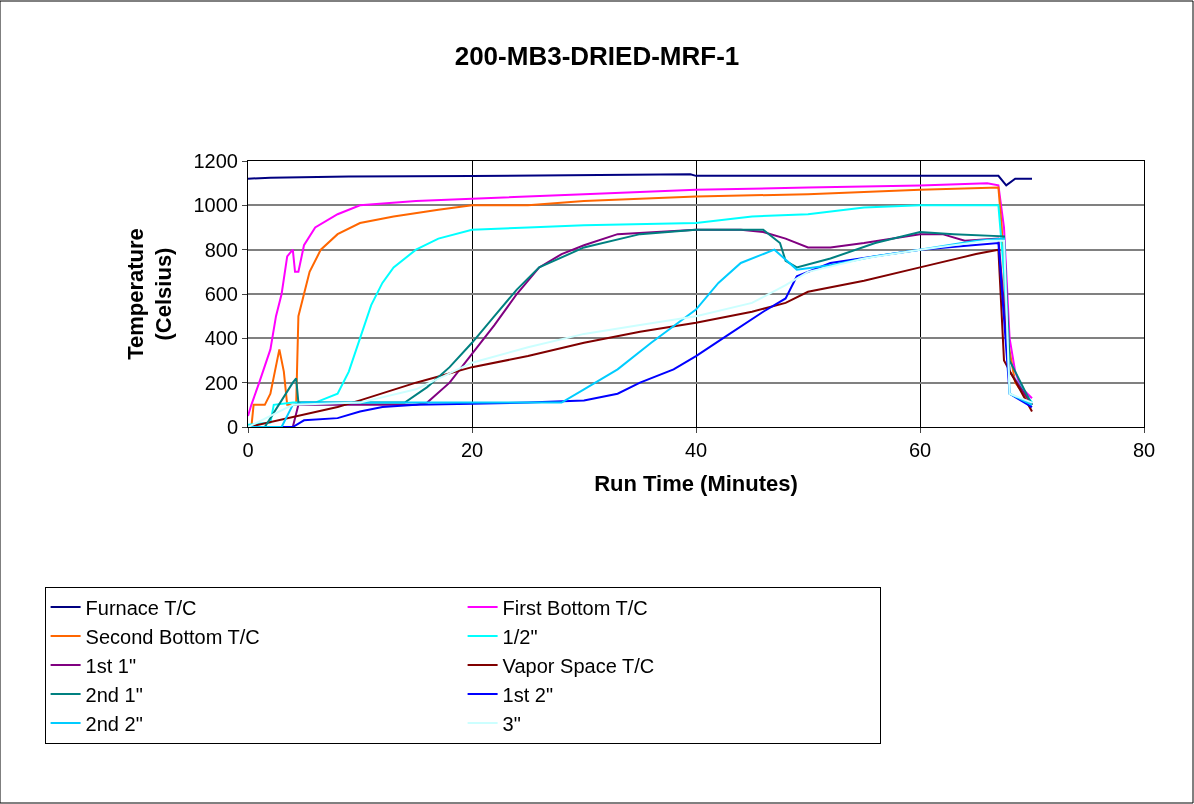  Describe the element at coordinates (221, 249) in the screenshot. I see `y-tick-label: 800` at that location.